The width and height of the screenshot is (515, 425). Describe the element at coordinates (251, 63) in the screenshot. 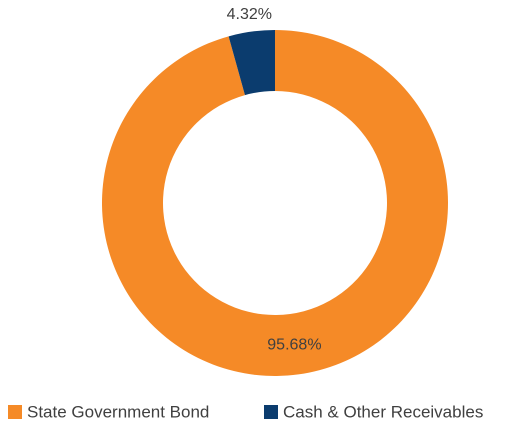

I see `pie-slice` at that location.